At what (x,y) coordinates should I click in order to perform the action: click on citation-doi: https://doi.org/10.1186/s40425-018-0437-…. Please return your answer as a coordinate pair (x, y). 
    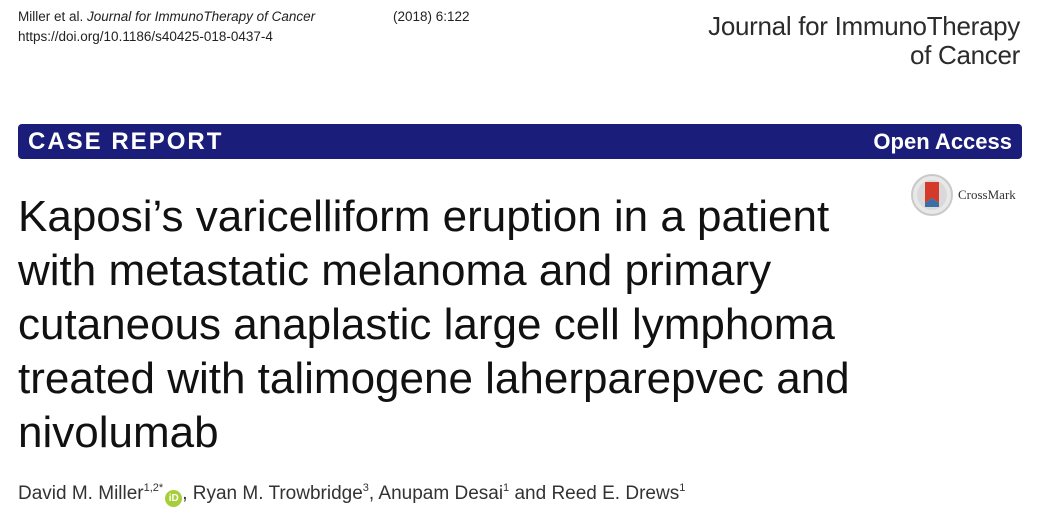
    Looking at the image, I should click on (145, 36).